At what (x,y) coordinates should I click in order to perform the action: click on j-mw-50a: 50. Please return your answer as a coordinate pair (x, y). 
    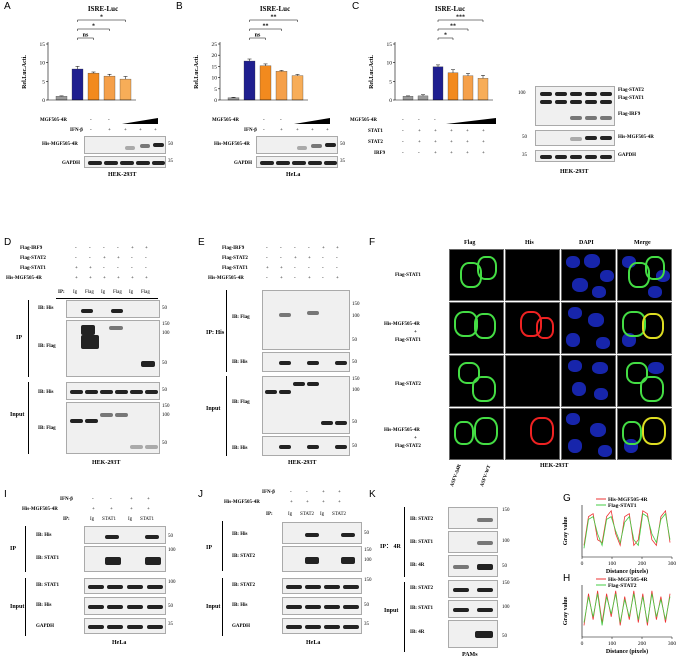
    Looking at the image, I should click on (366, 533).